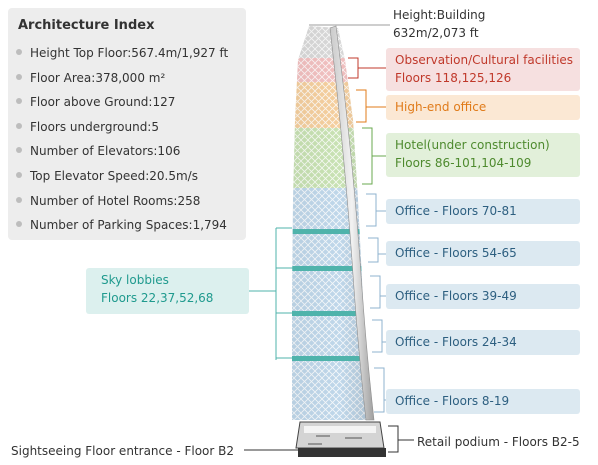 The width and height of the screenshot is (598, 465). What do you see at coordinates (483, 342) in the screenshot?
I see `office-label-24-34: Office - Floors 24-34` at bounding box center [483, 342].